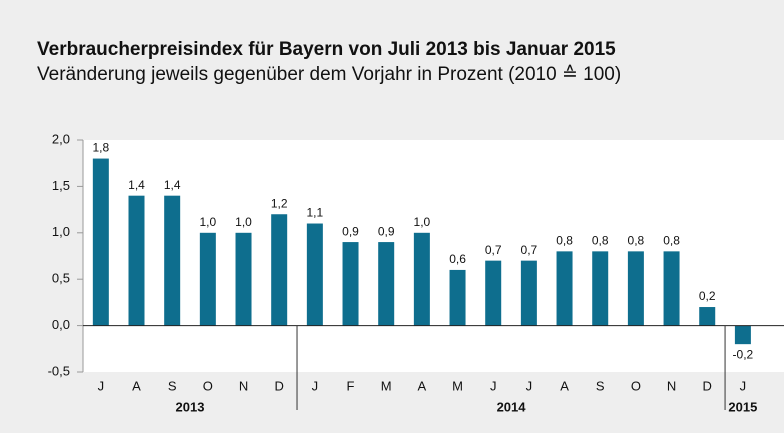 The width and height of the screenshot is (784, 433). Describe the element at coordinates (61, 185) in the screenshot. I see `y-tick-label: 1,5` at that location.